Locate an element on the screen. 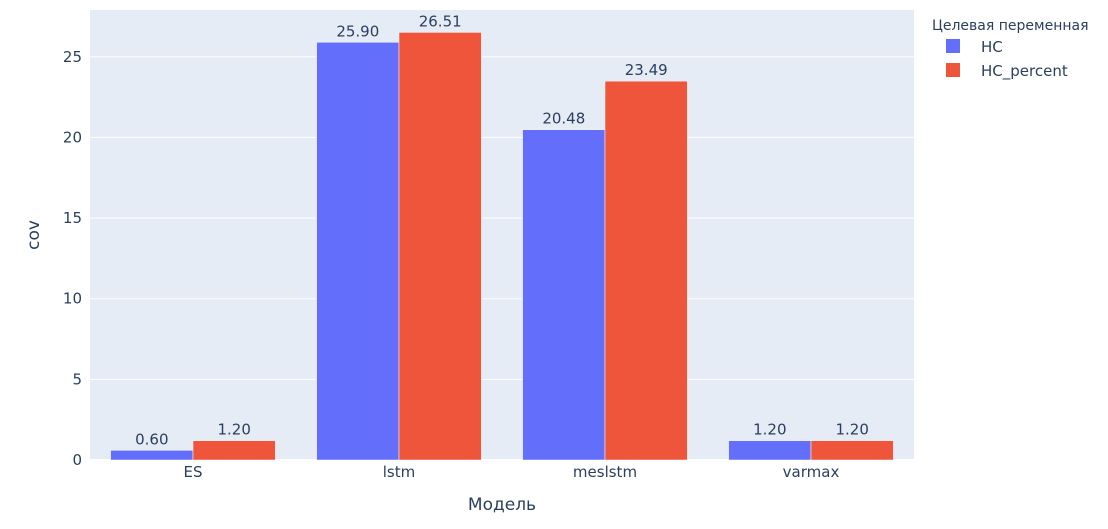 This screenshot has height=529, width=1108. x-tick-label: ES is located at coordinates (193, 472).